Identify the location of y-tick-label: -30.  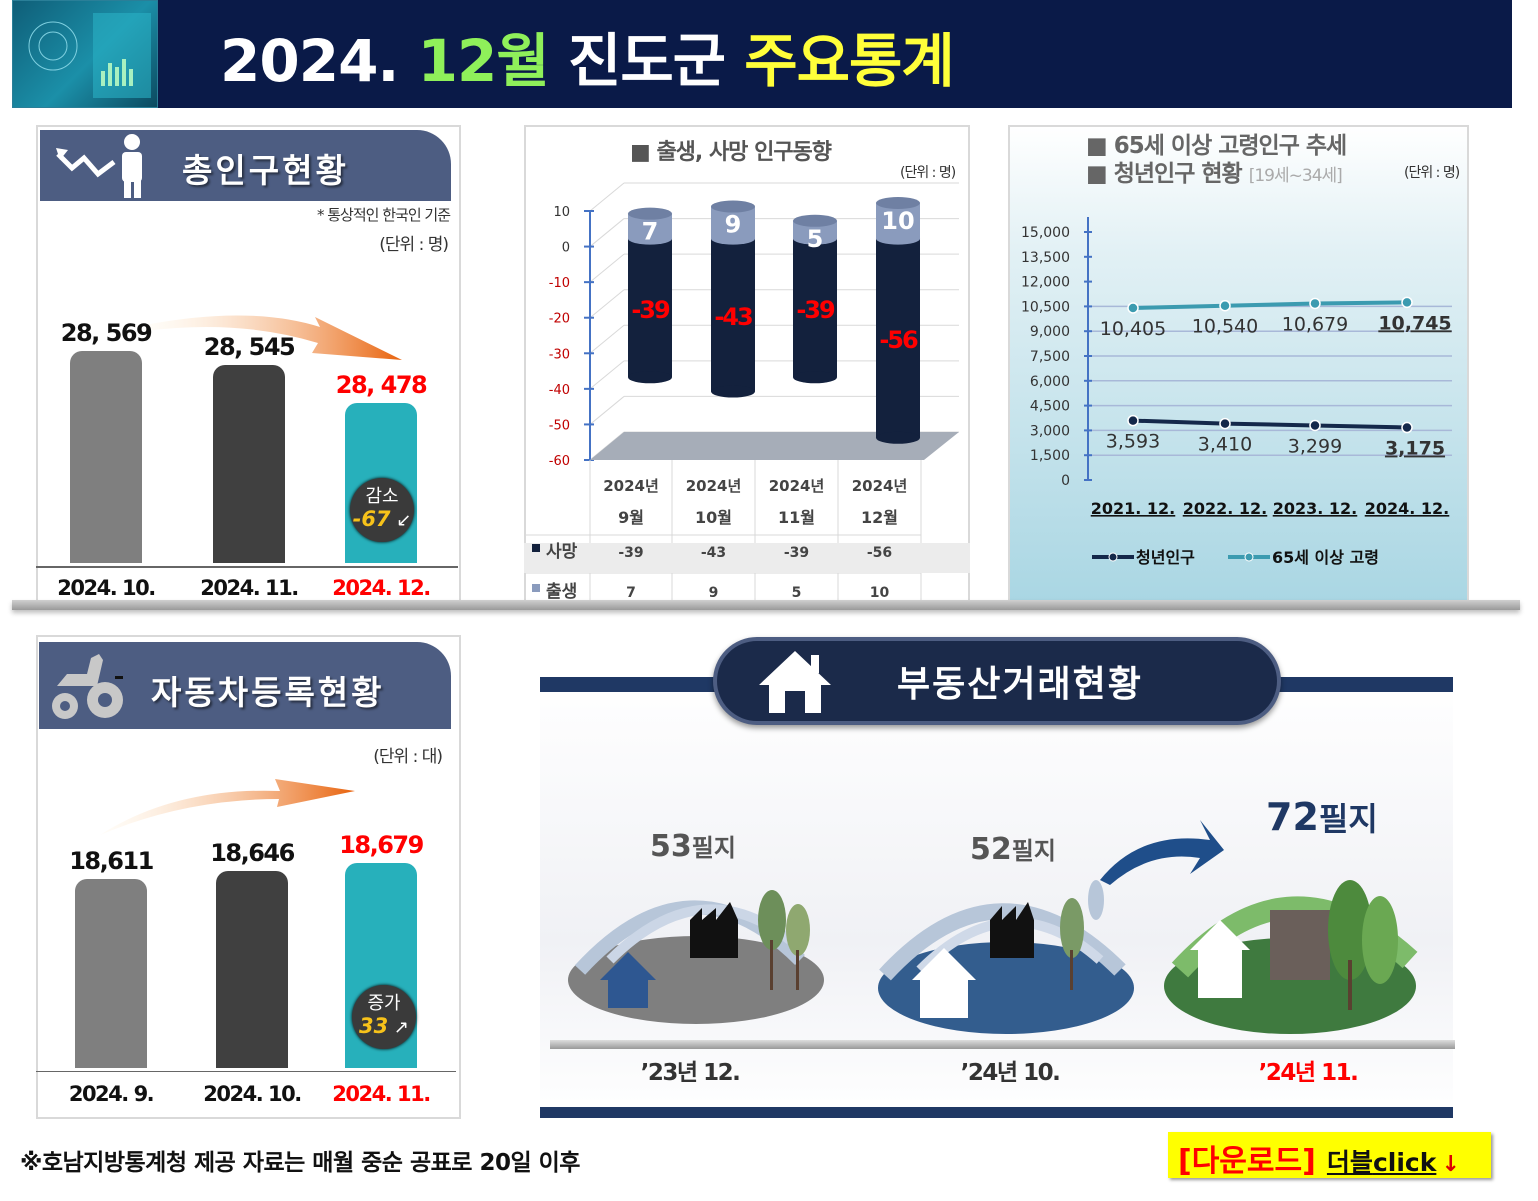
(559, 354).